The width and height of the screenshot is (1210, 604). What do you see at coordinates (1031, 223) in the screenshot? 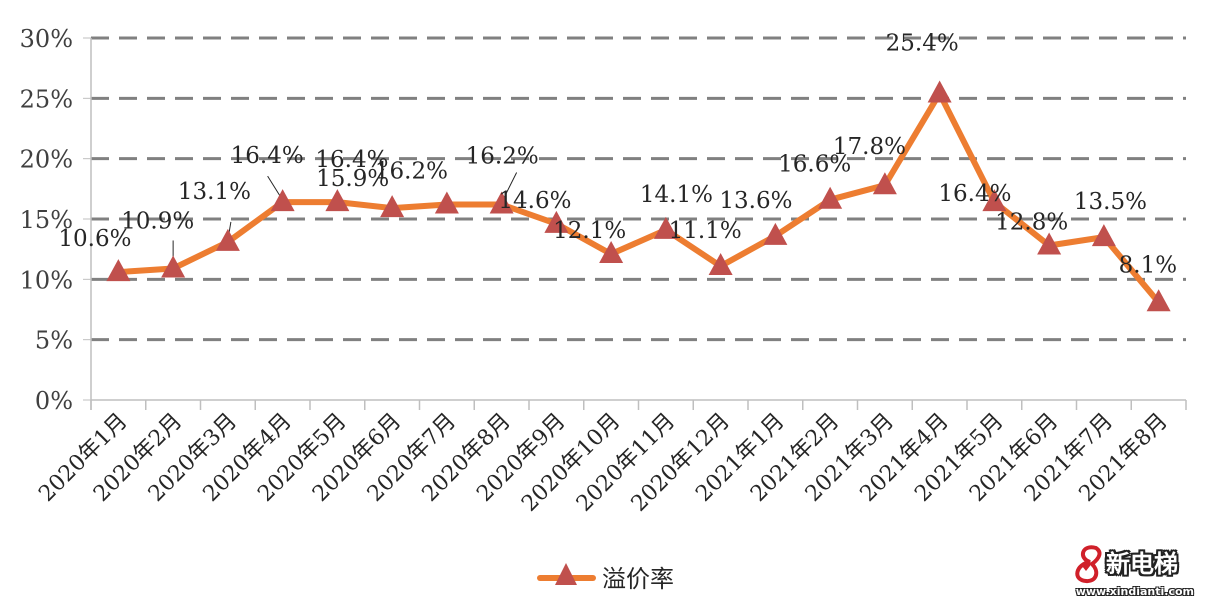
I see `data-label: 12.8%` at bounding box center [1031, 223].